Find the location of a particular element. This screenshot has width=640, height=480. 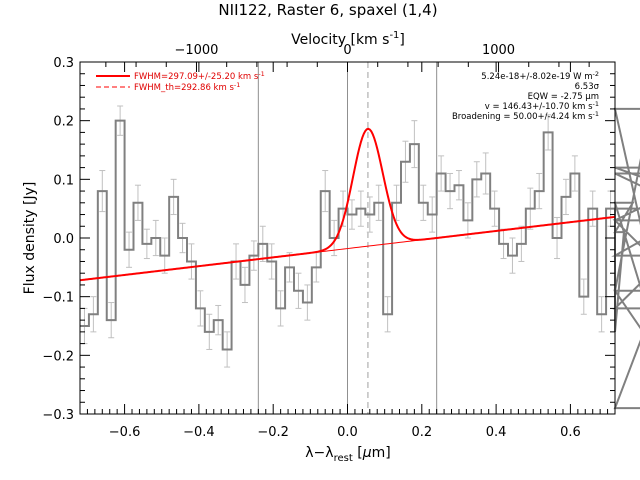

fit-annotation-text: 6.53σ is located at coordinates (587, 87).